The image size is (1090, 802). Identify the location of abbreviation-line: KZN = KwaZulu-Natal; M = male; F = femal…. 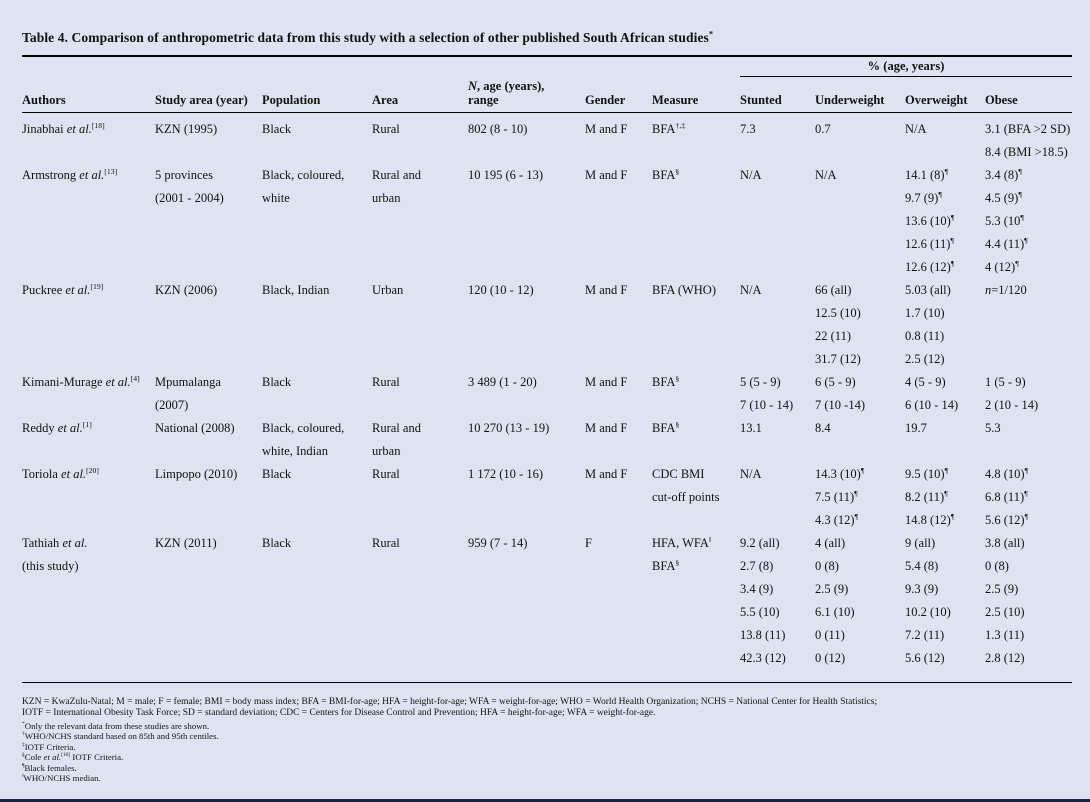
(450, 701).